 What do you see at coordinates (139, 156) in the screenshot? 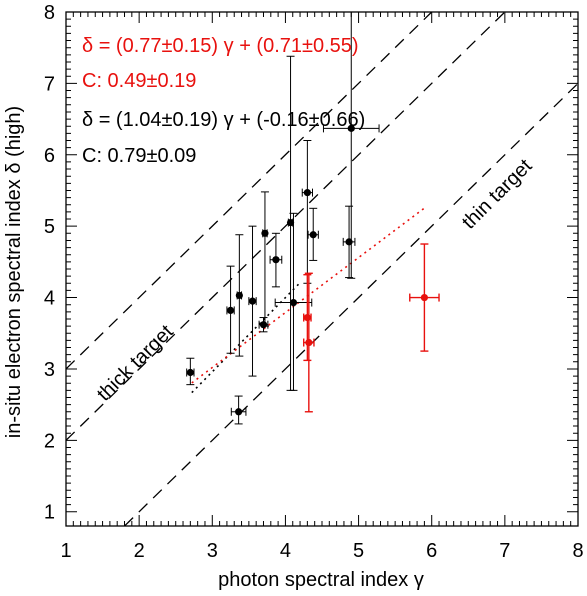
I see `annotation-black-corr: C: 0.79±0.09` at bounding box center [139, 156].